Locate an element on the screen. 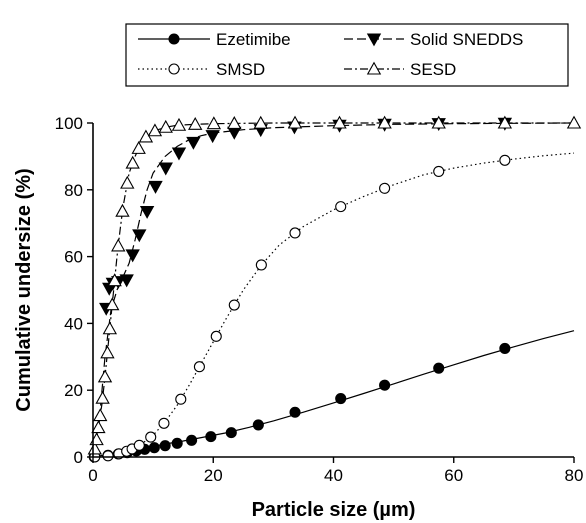  y-tick-label: 20 is located at coordinates (73, 390).